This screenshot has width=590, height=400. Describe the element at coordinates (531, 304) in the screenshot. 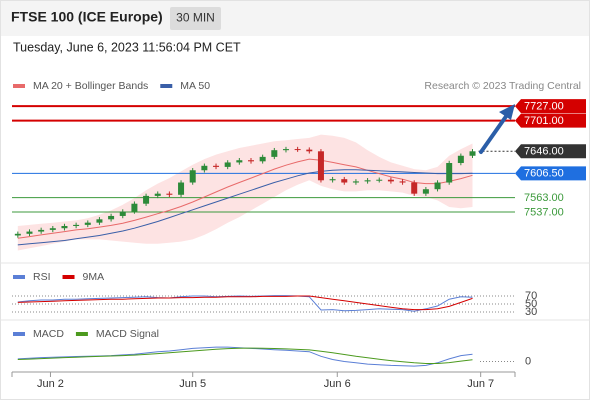

I see `y-tick-label: 50` at that location.